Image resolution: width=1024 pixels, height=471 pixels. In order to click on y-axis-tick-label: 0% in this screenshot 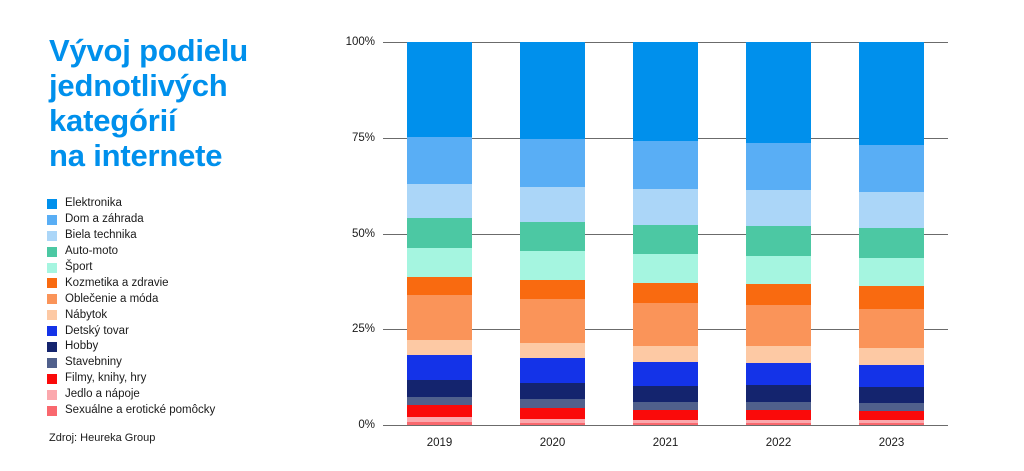, I will do `click(366, 425)`.